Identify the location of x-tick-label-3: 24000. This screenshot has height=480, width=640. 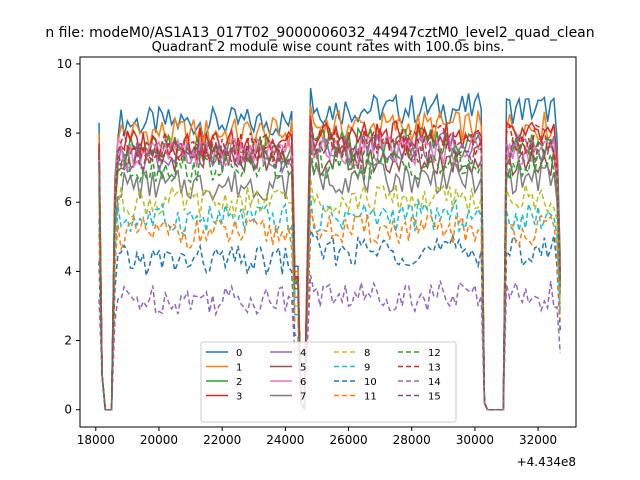
(285, 440).